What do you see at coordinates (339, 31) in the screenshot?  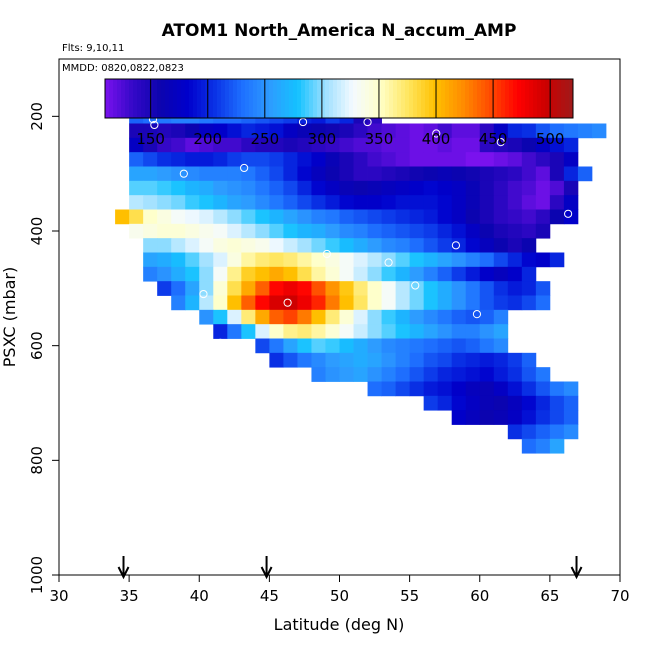 I see `chart-title: ATOM1 North_America N_accum_AMP` at bounding box center [339, 31].